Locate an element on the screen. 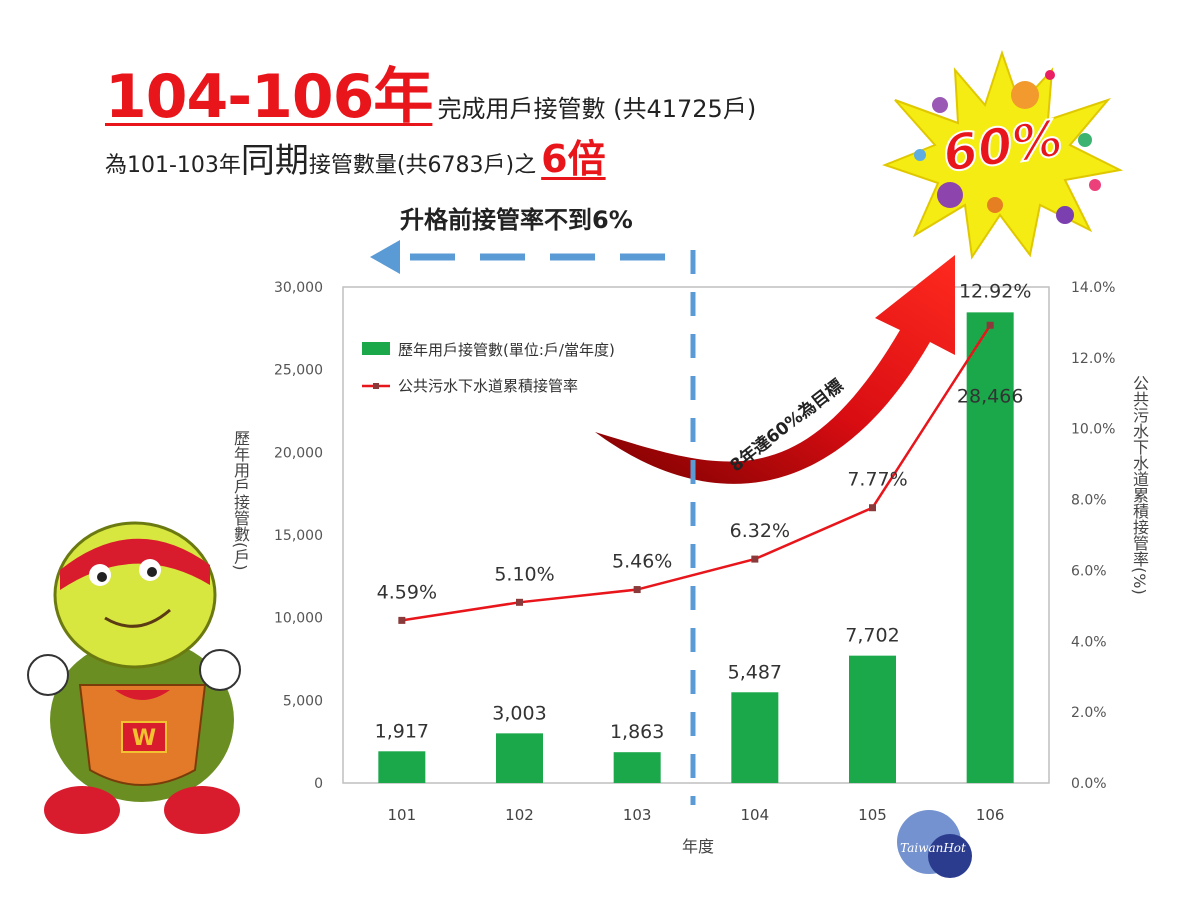  mascot-glove-right is located at coordinates (220, 670).